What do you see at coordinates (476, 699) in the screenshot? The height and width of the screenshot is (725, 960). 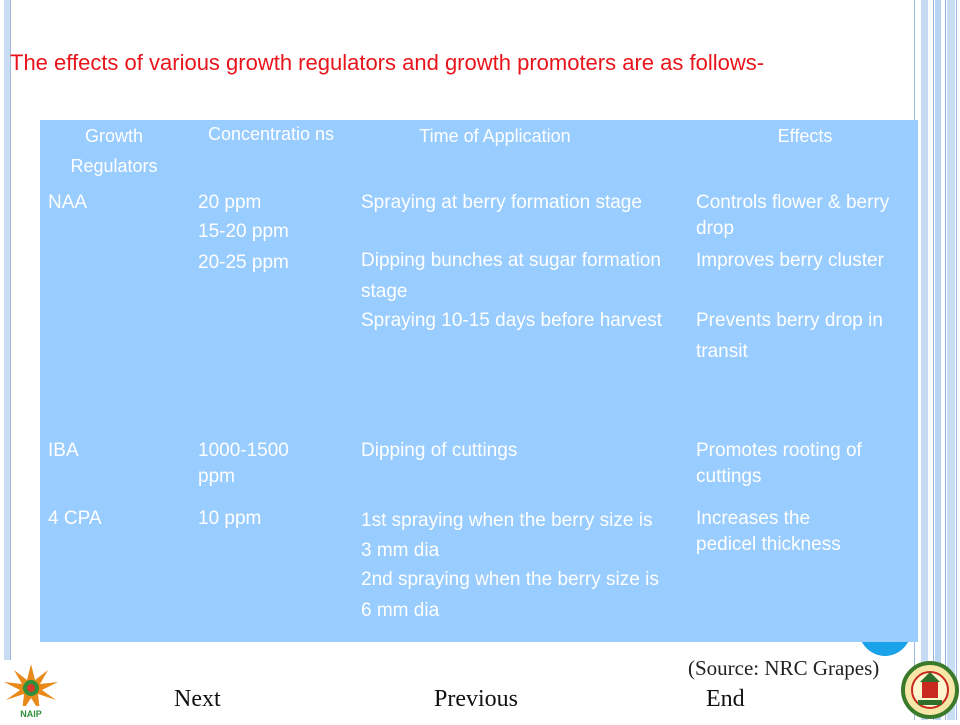 I see `previous-button: Previous` at bounding box center [476, 699].